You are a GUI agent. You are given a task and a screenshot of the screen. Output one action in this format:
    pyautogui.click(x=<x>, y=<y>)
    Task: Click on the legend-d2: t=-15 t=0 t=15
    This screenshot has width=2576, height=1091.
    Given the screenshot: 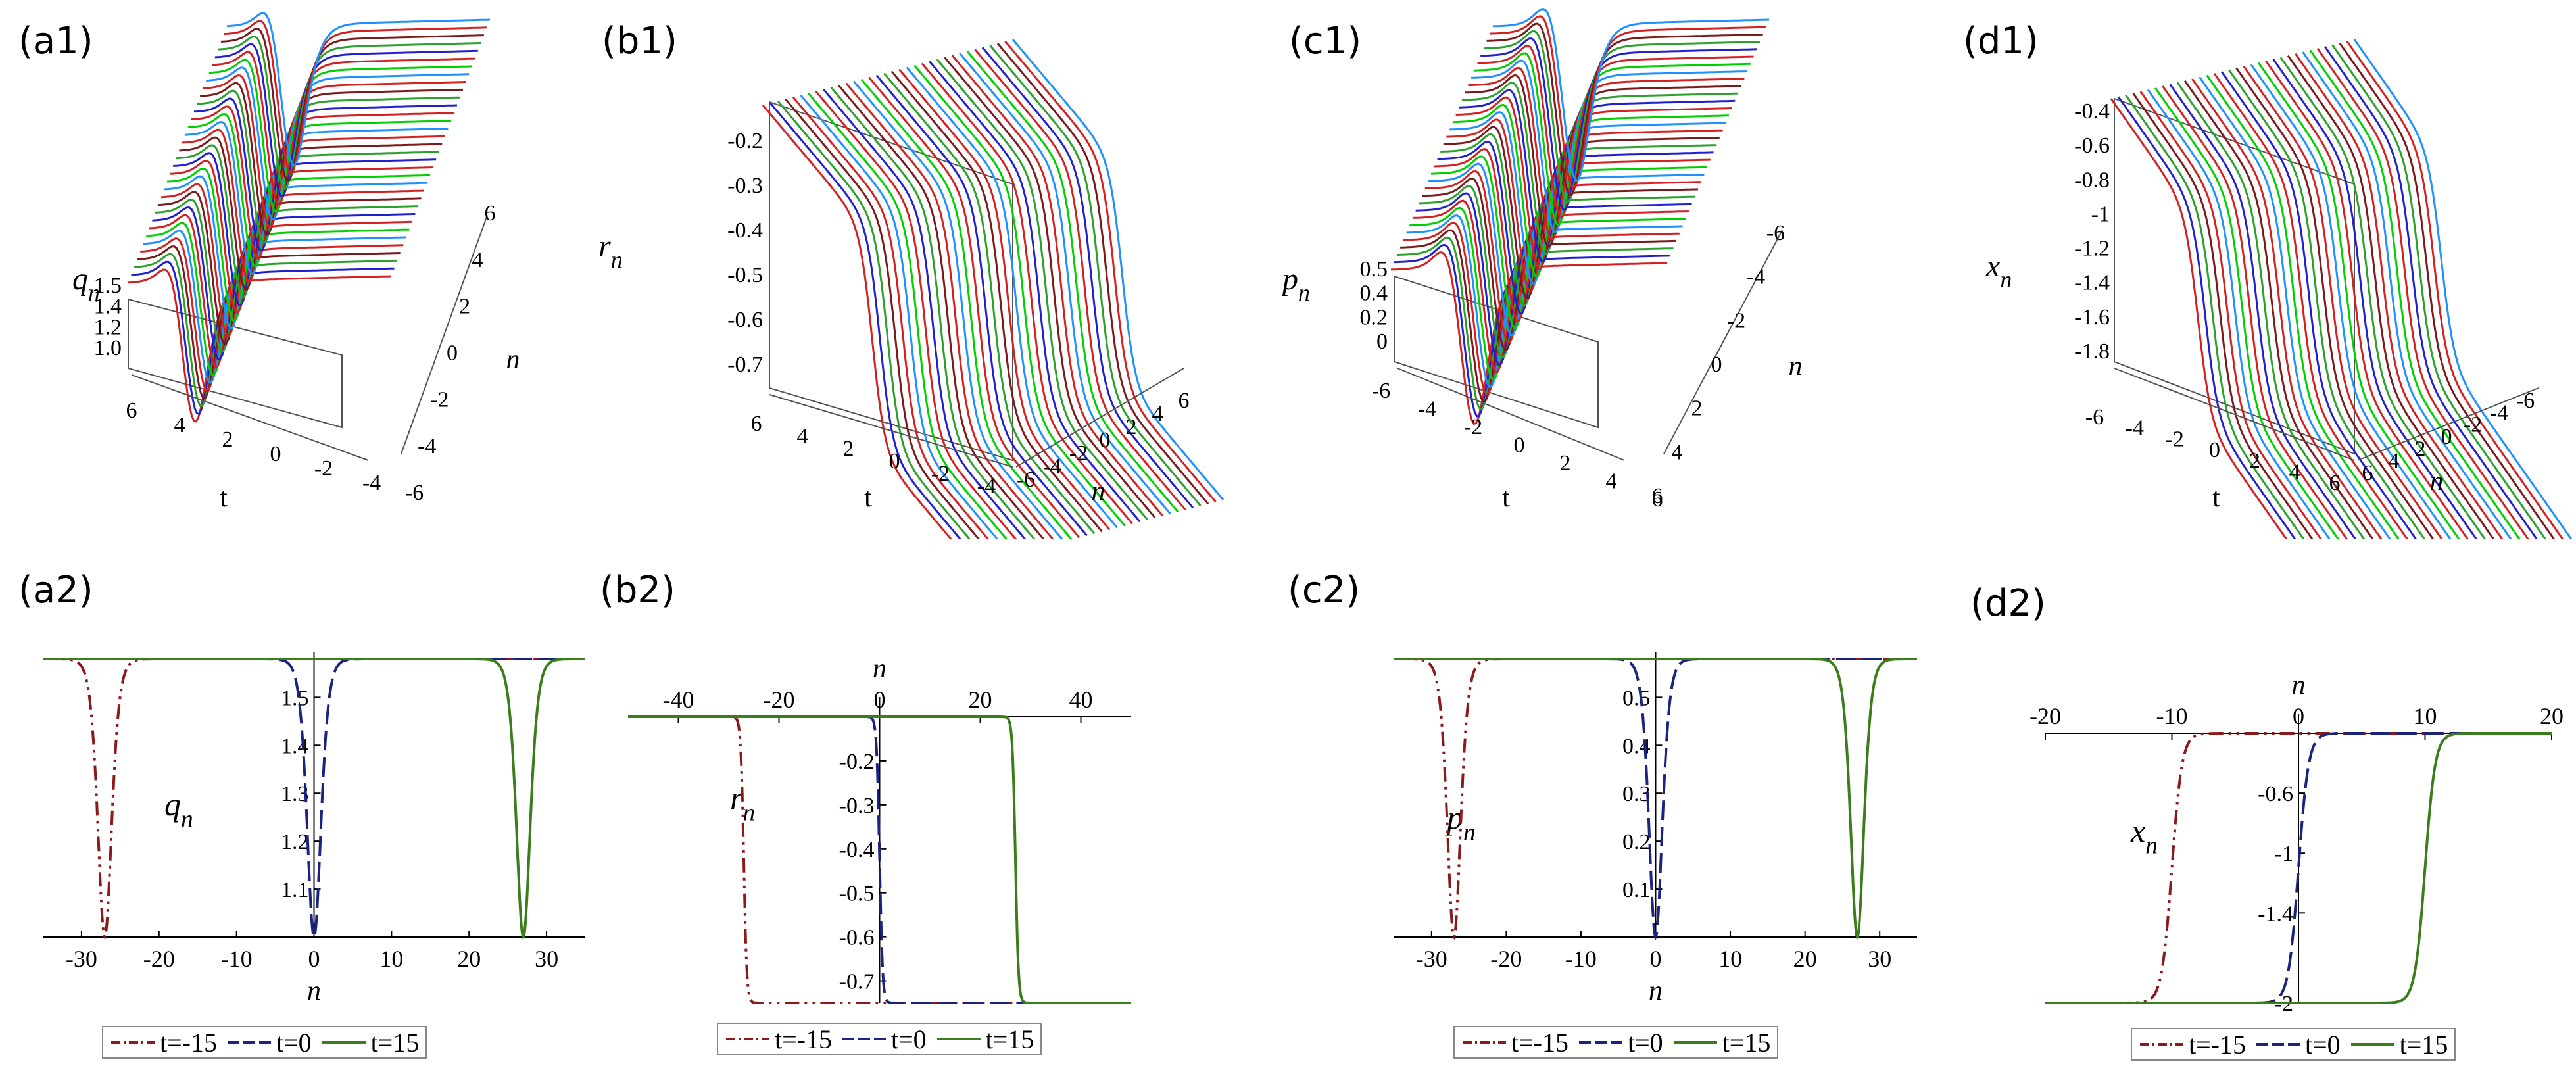 What is the action you would take?
    pyautogui.click(x=2293, y=1044)
    